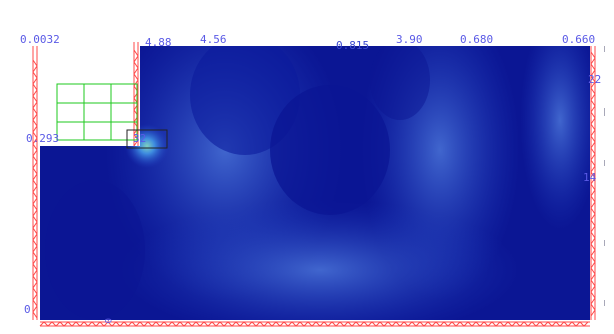 The height and width of the screenshot is (334, 614). What do you see at coordinates (107, 321) in the screenshot?
I see `label-bottom-axis: 0` at bounding box center [107, 321].